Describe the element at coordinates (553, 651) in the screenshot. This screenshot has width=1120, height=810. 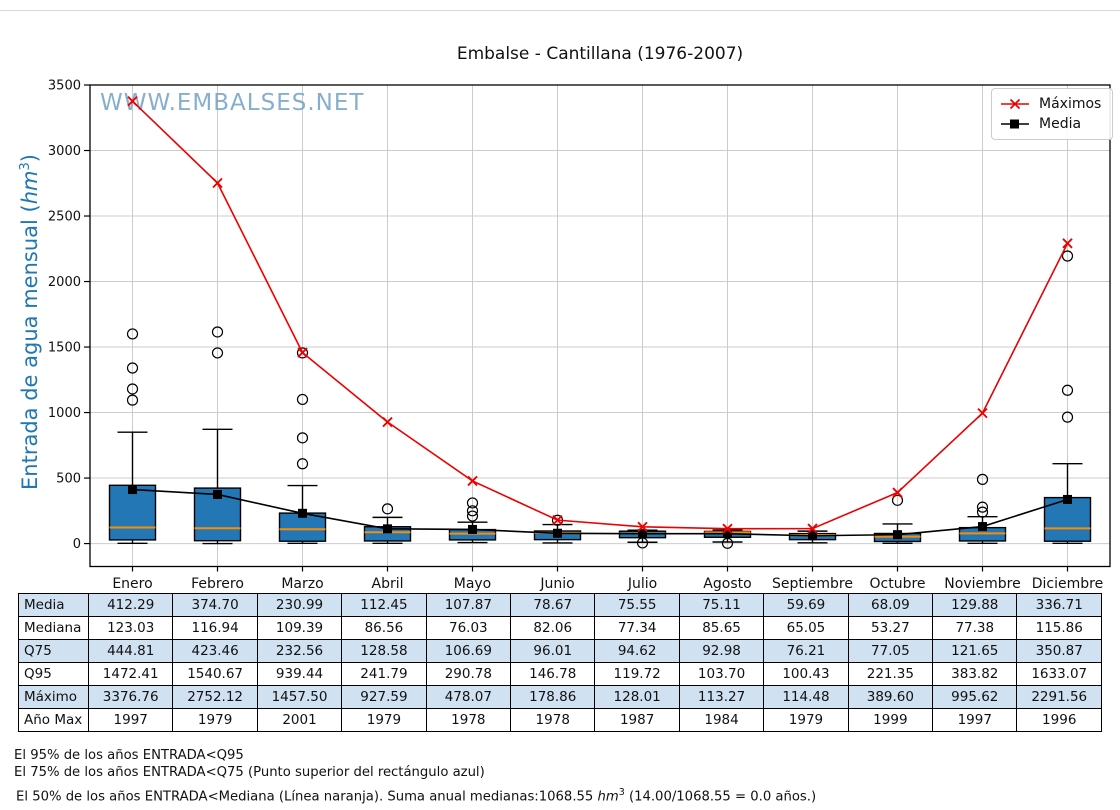
I see `table-cell: 96.01` at that location.